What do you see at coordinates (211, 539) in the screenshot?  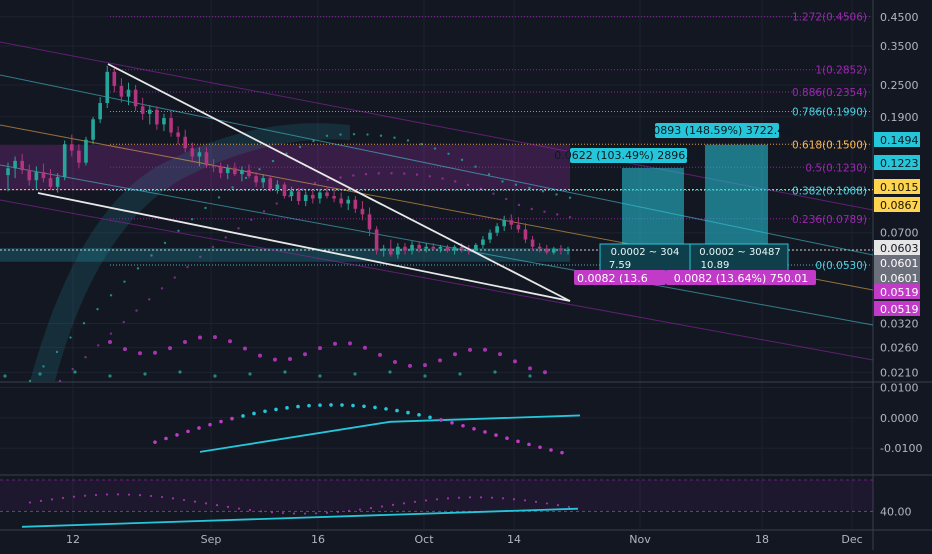 I see `time-tick-label: Sep` at bounding box center [211, 539].